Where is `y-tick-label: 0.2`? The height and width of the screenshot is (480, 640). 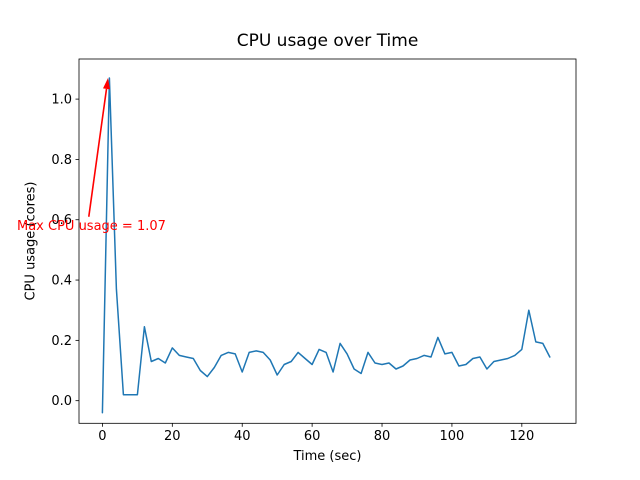 y-tick-label: 0.2 is located at coordinates (61, 341).